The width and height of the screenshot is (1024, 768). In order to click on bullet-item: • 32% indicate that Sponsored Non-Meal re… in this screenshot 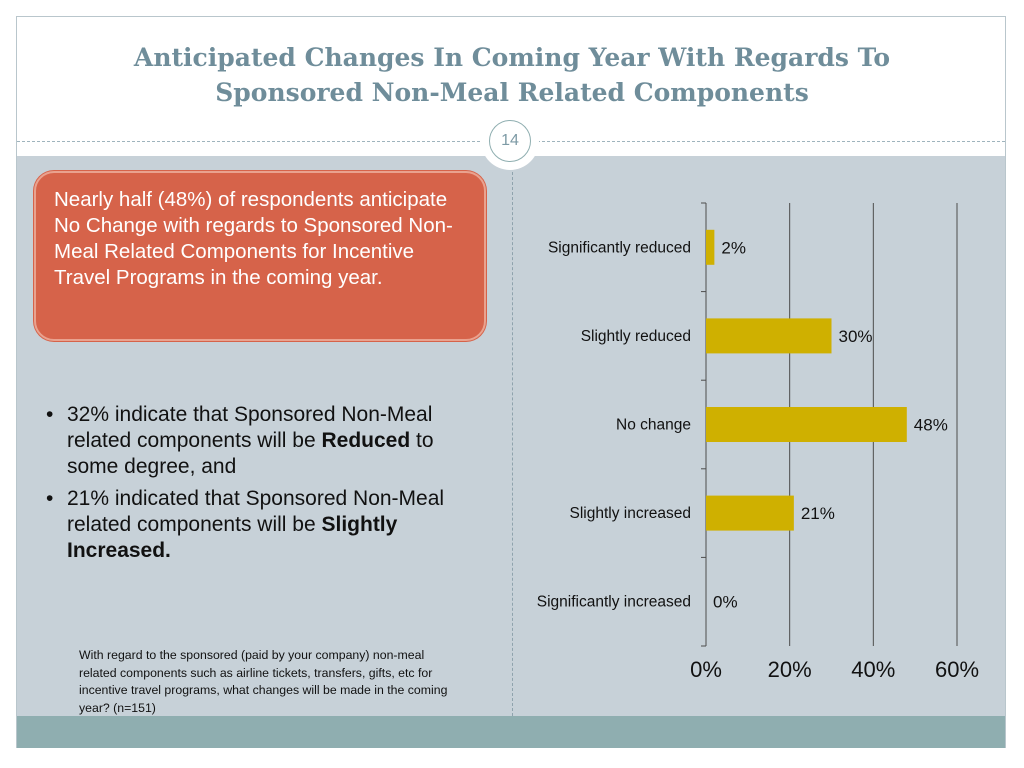, I will do `click(264, 441)`.